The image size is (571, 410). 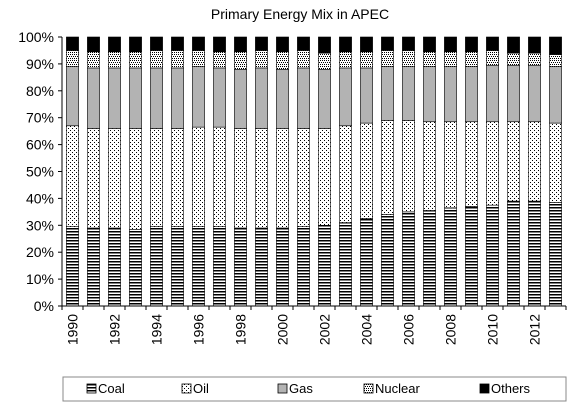 What do you see at coordinates (40, 145) in the screenshot?
I see `y-tick-label: 60%` at bounding box center [40, 145].